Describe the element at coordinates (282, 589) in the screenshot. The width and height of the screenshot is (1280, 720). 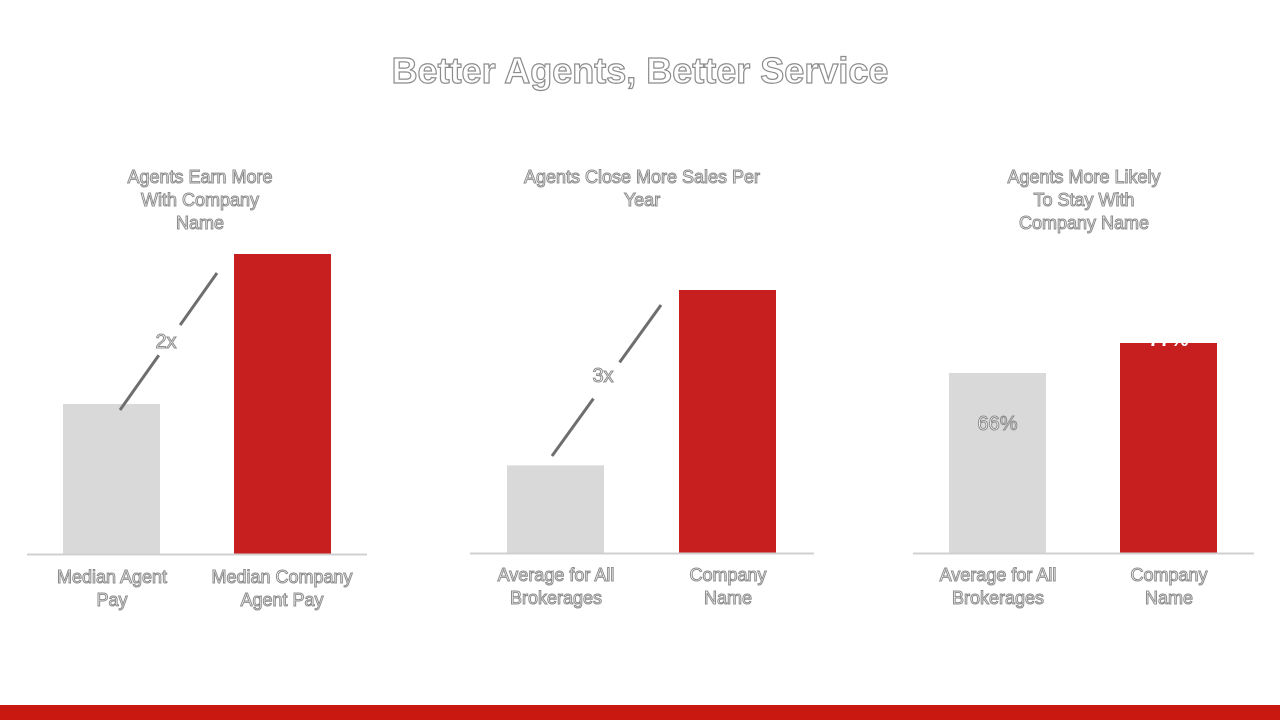
I see `category-label: Median Company Agent Pay` at that location.